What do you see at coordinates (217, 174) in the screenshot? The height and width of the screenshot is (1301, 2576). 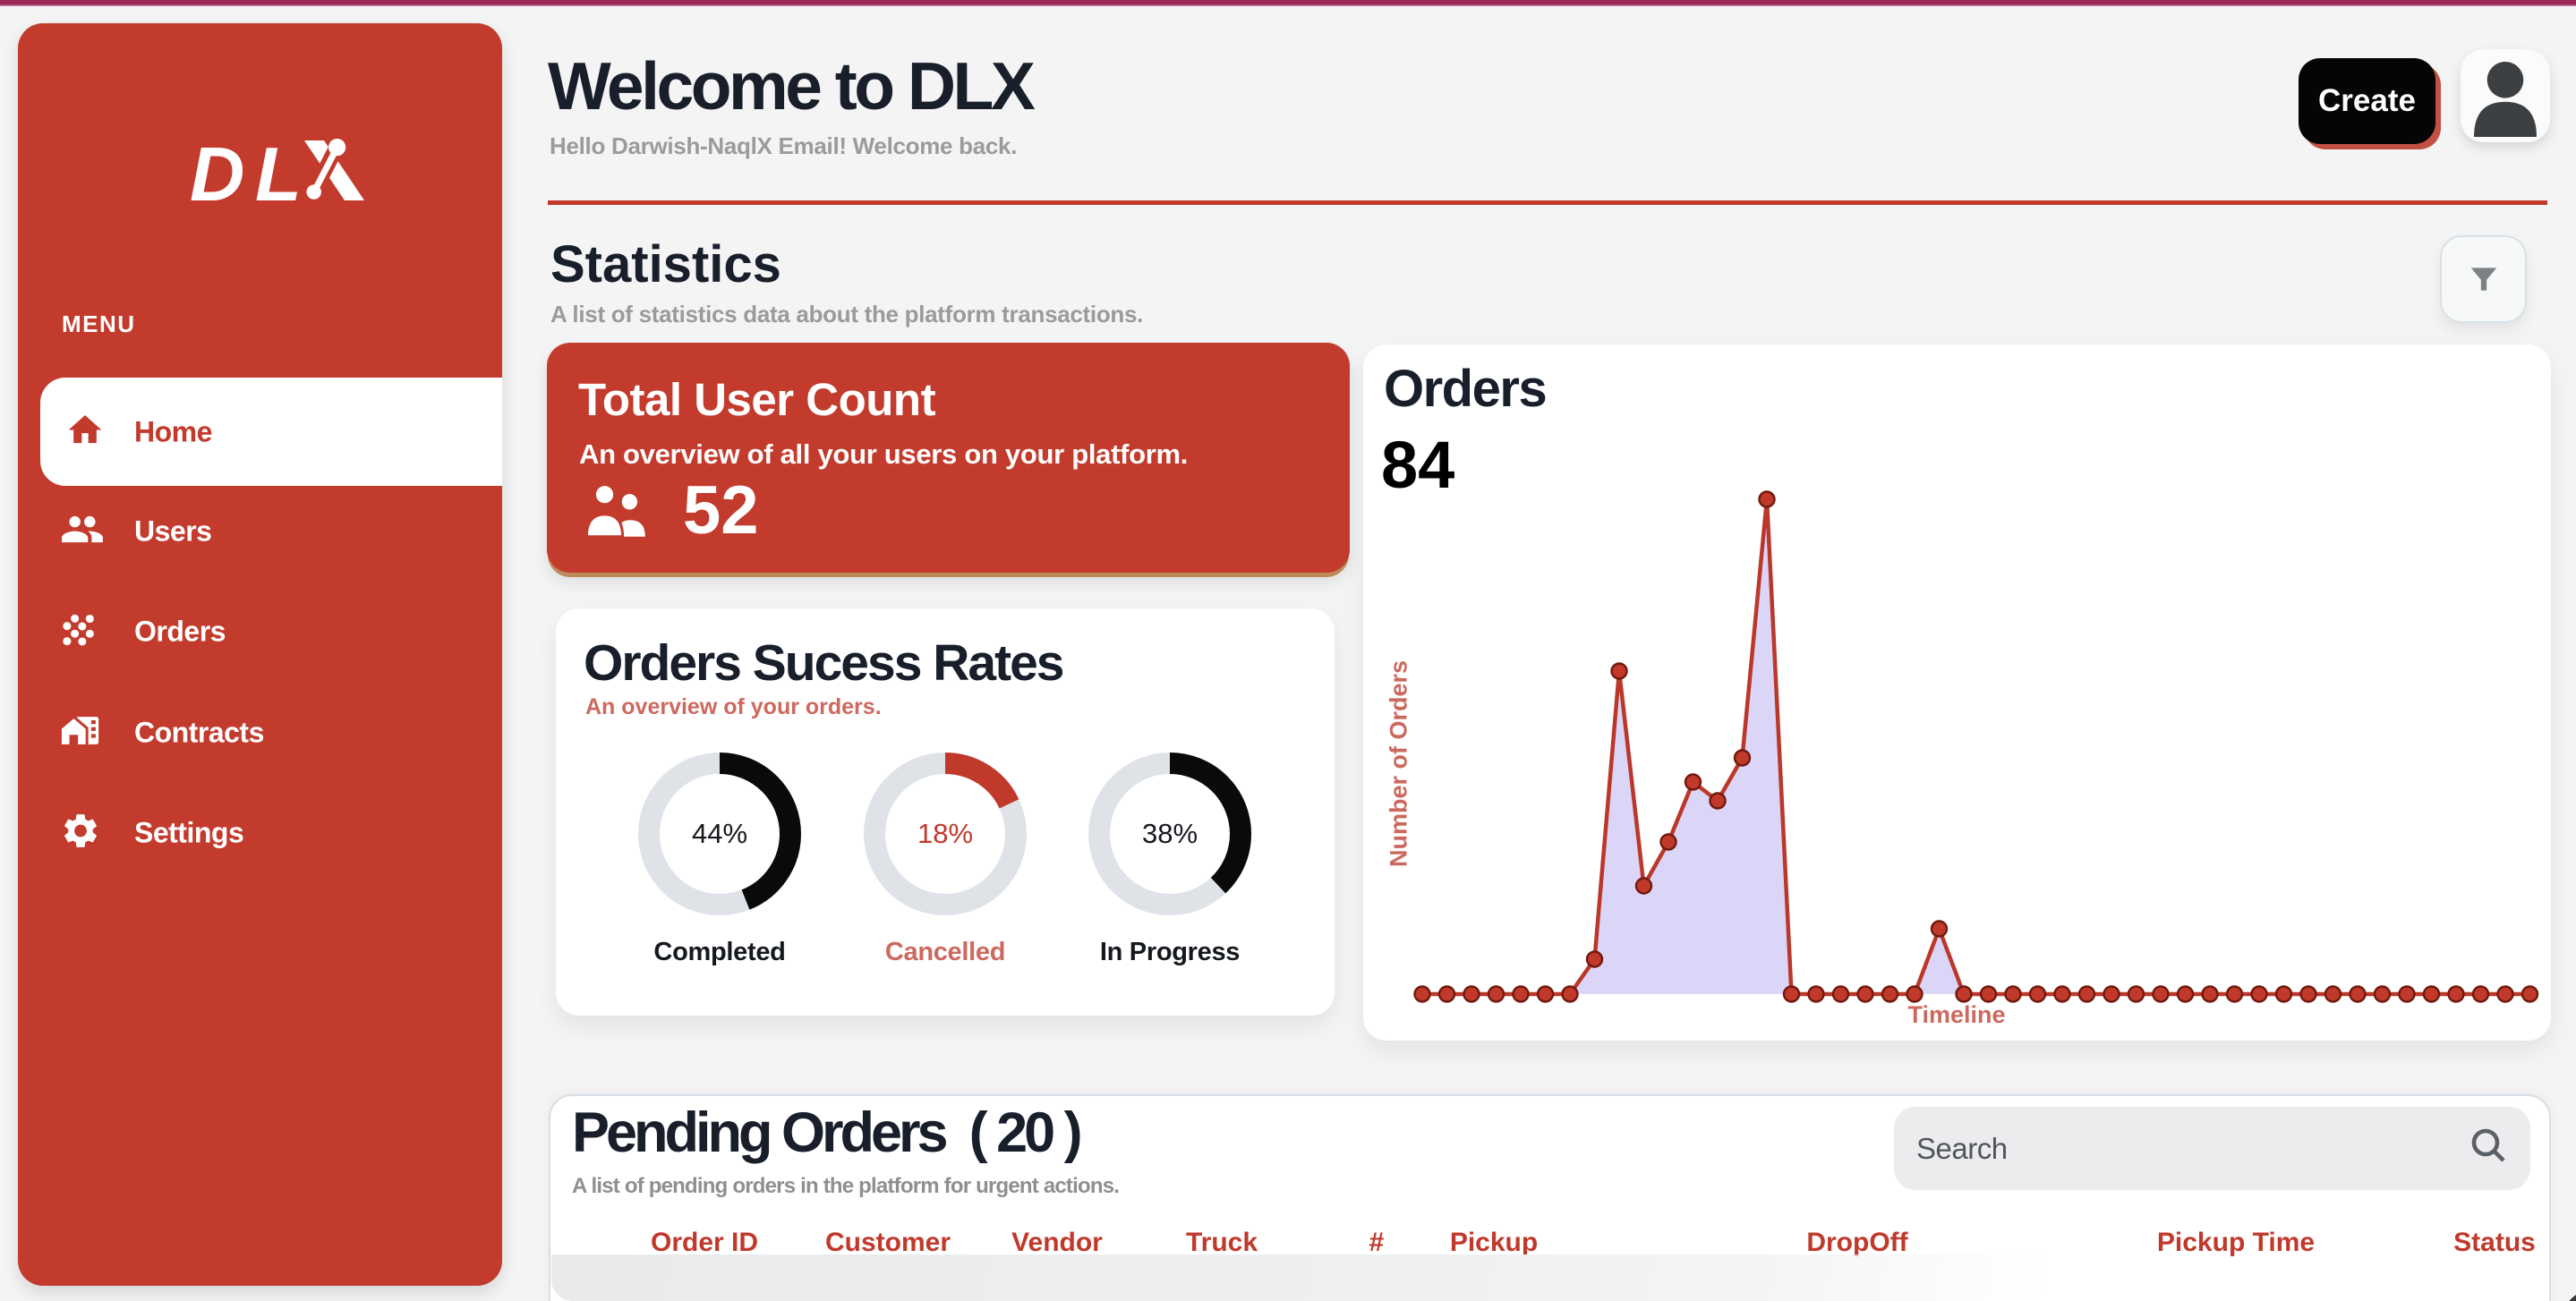 I see `svg-text: D` at bounding box center [217, 174].